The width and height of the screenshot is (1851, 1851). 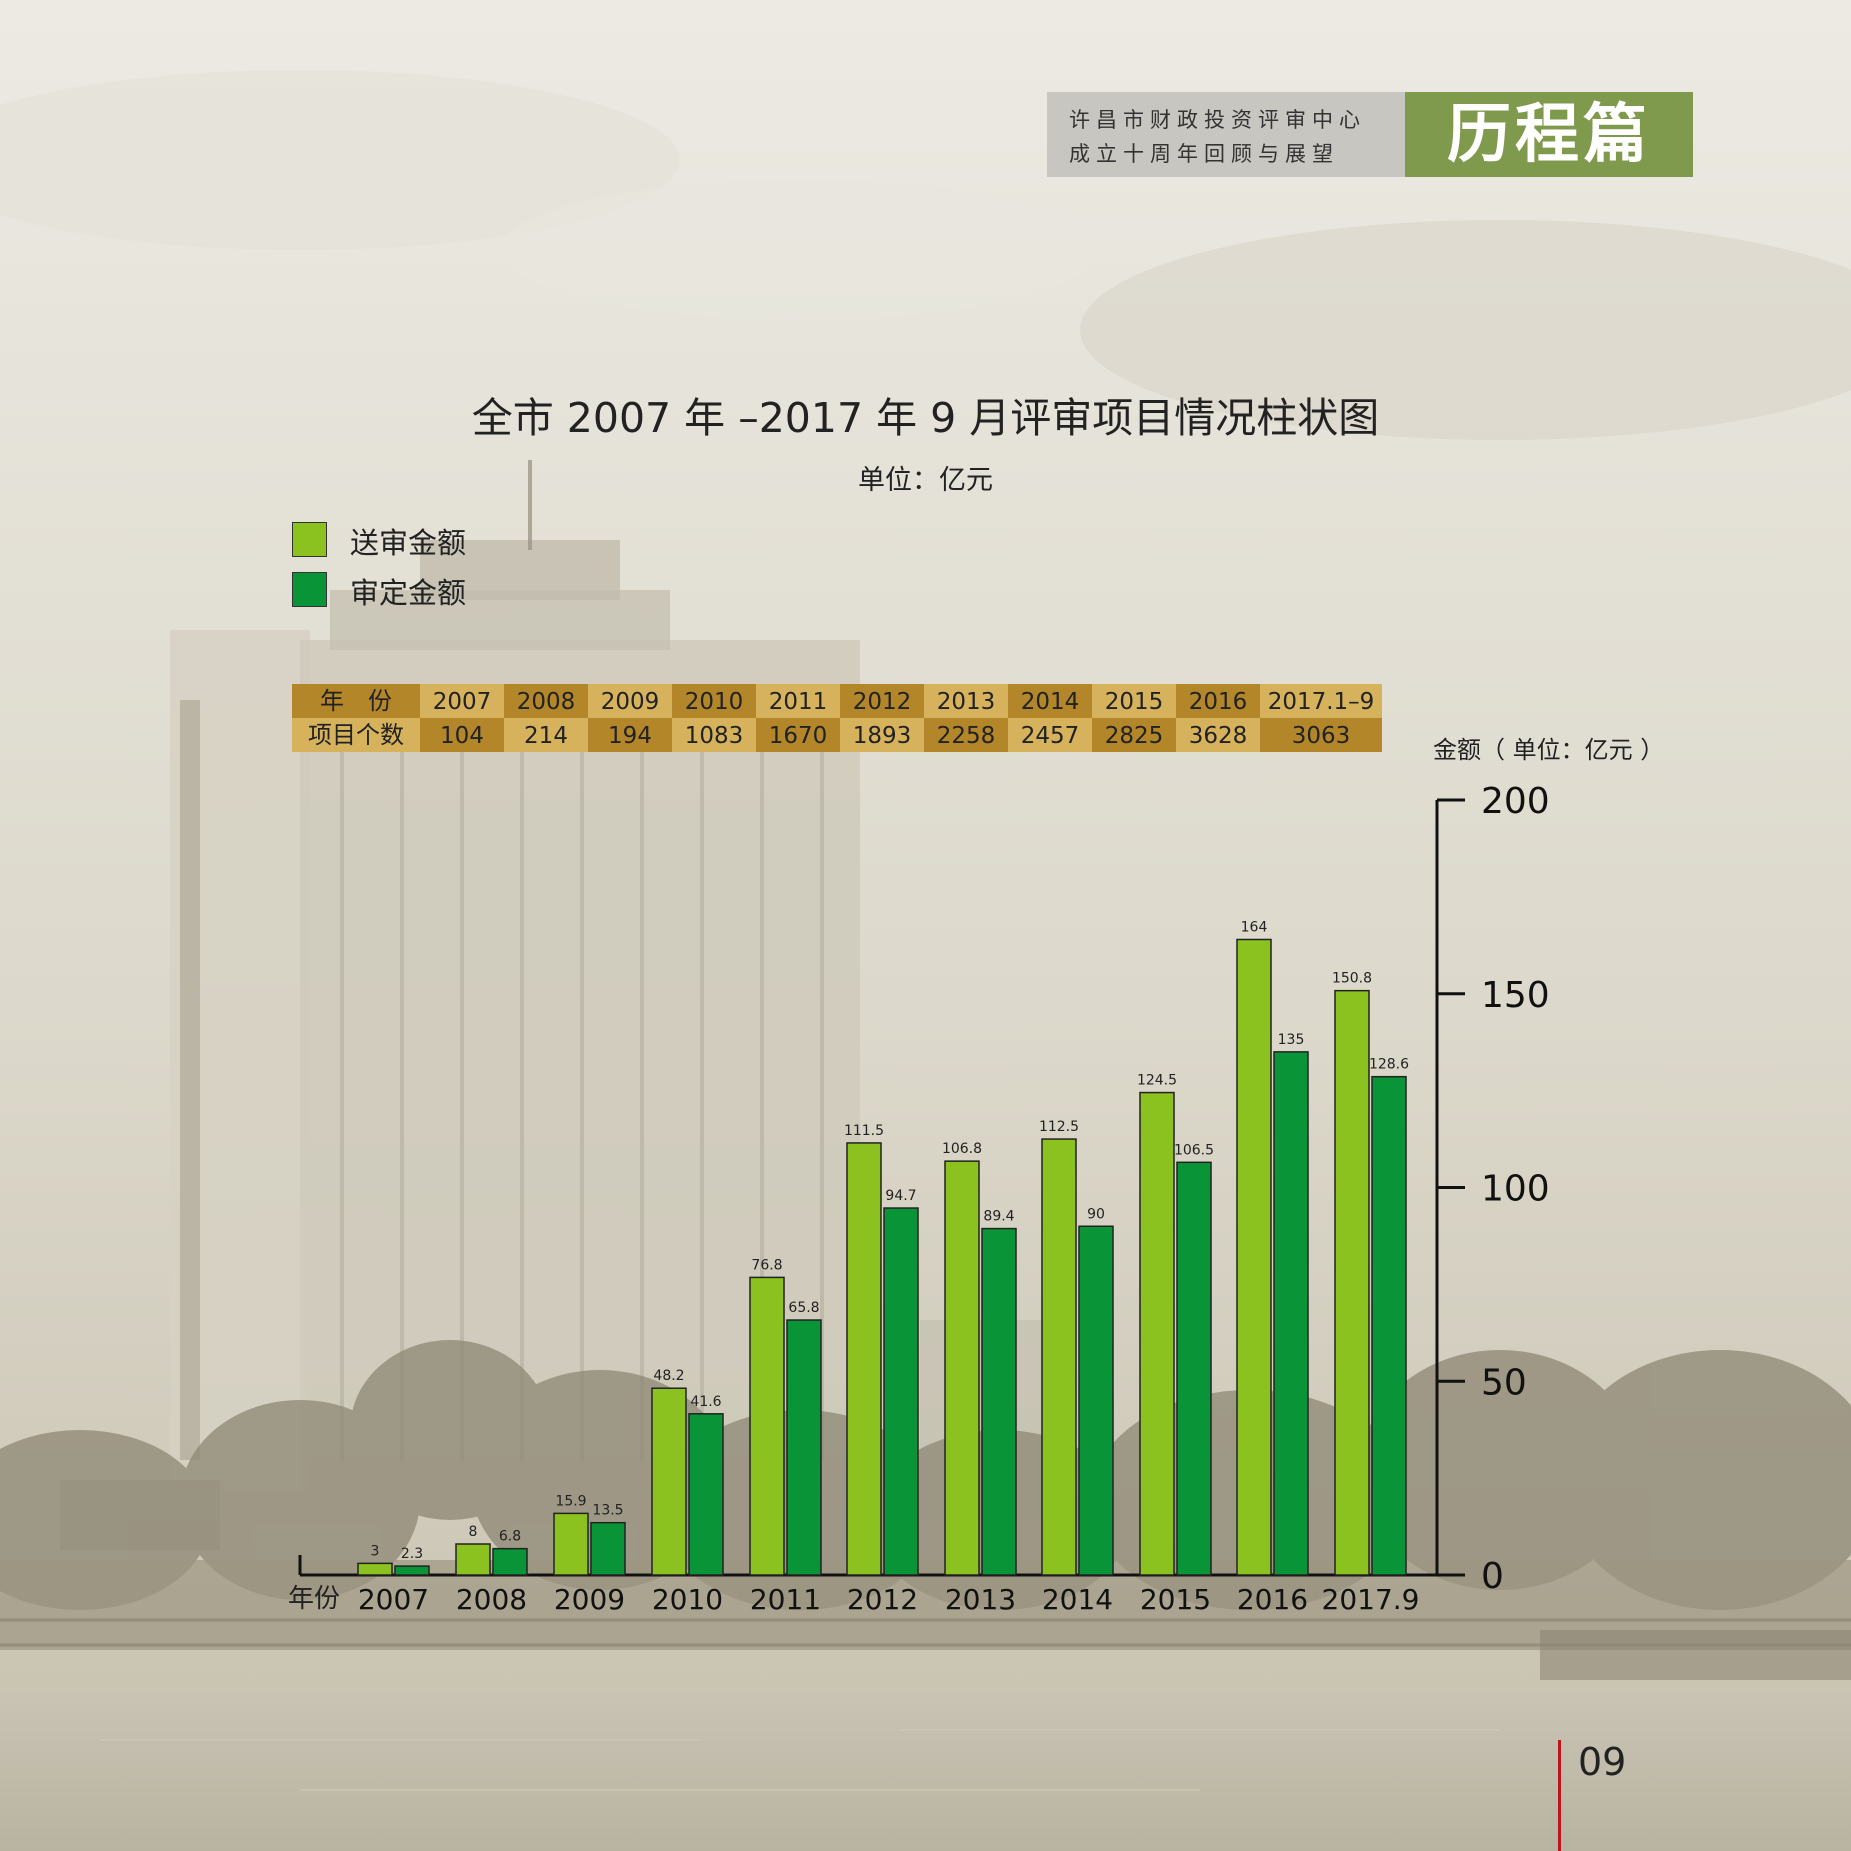 I want to click on table-header-count: 项目个数, so click(x=356, y=735).